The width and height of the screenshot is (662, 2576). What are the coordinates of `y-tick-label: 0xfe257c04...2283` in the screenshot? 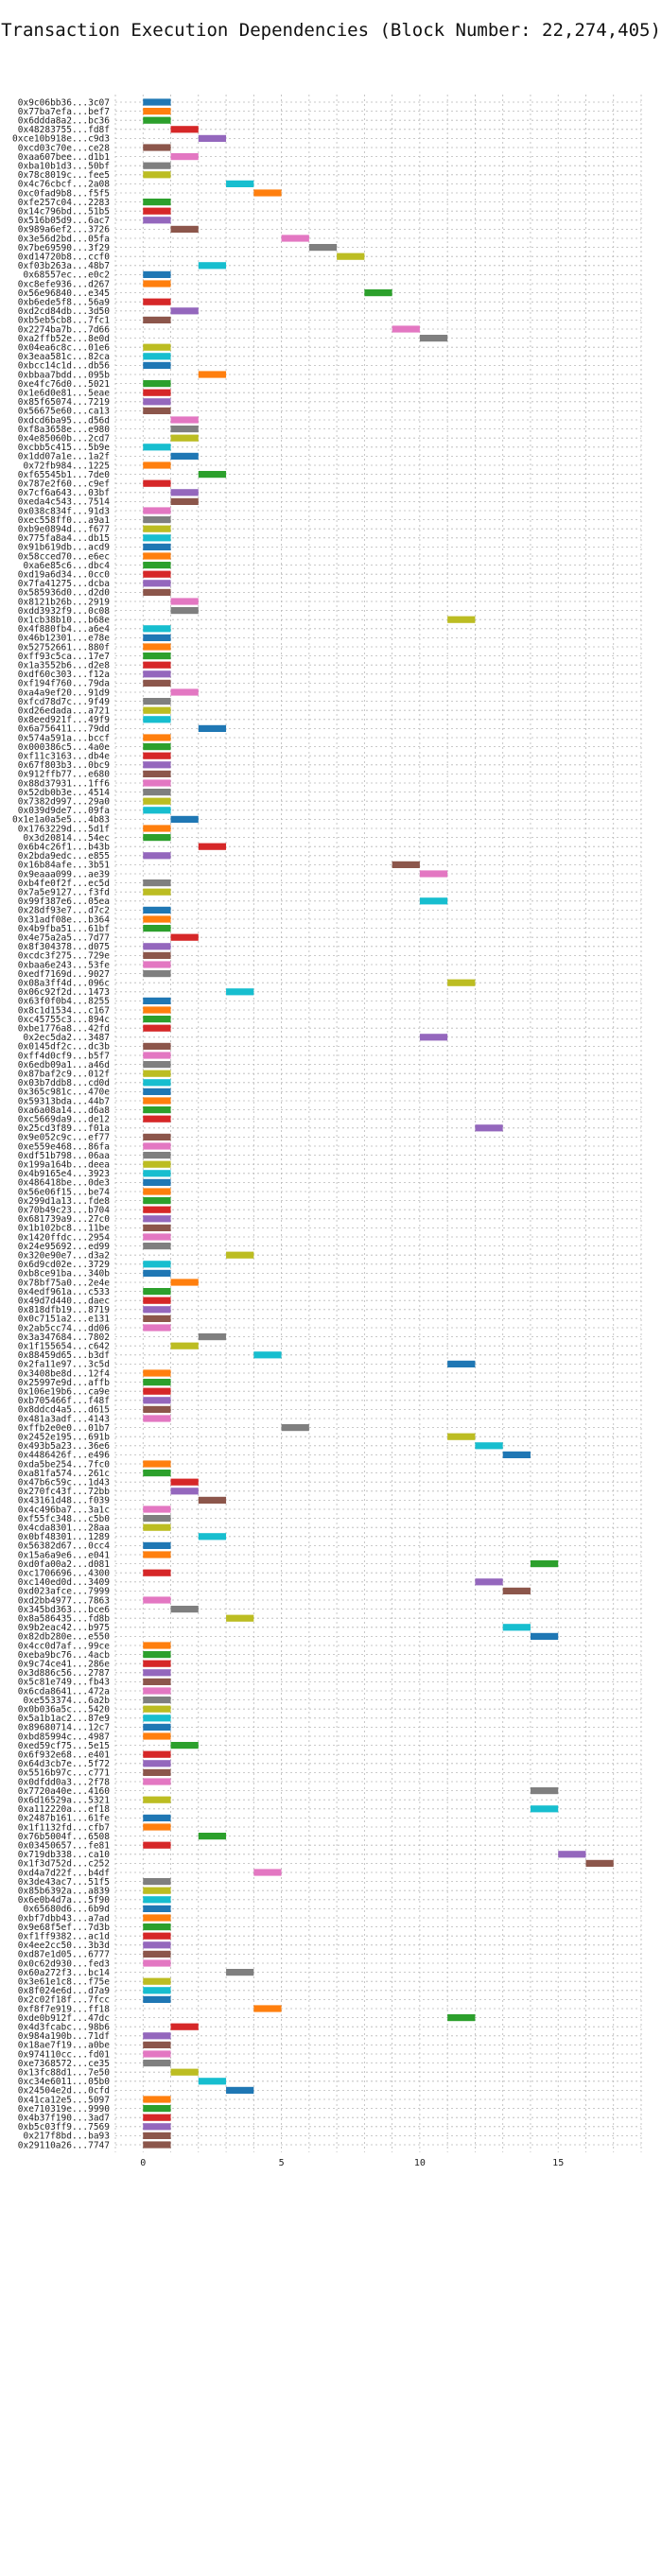 It's located at (64, 203).